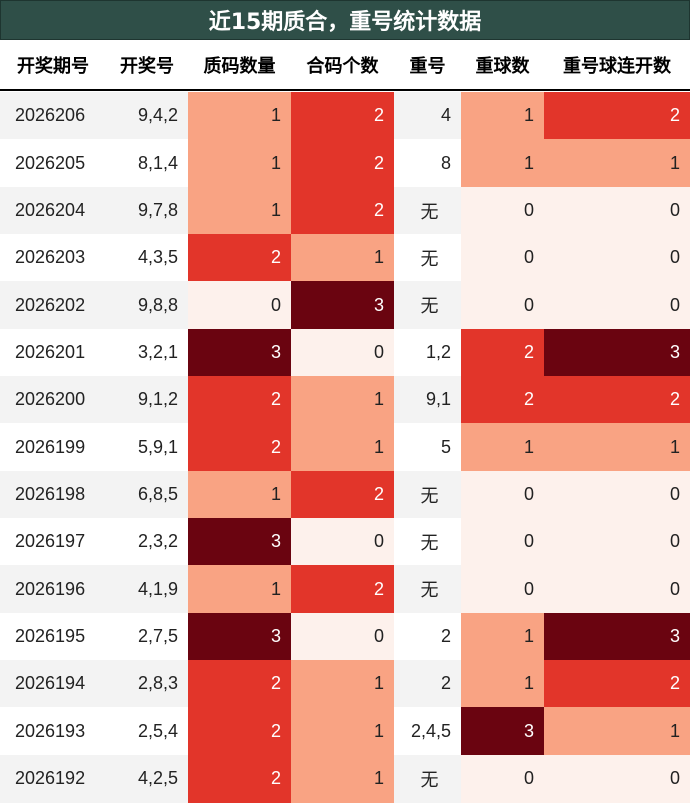 Image resolution: width=690 pixels, height=803 pixels. Describe the element at coordinates (502, 731) in the screenshot. I see `repeat-ball-count-cell: 3` at that location.